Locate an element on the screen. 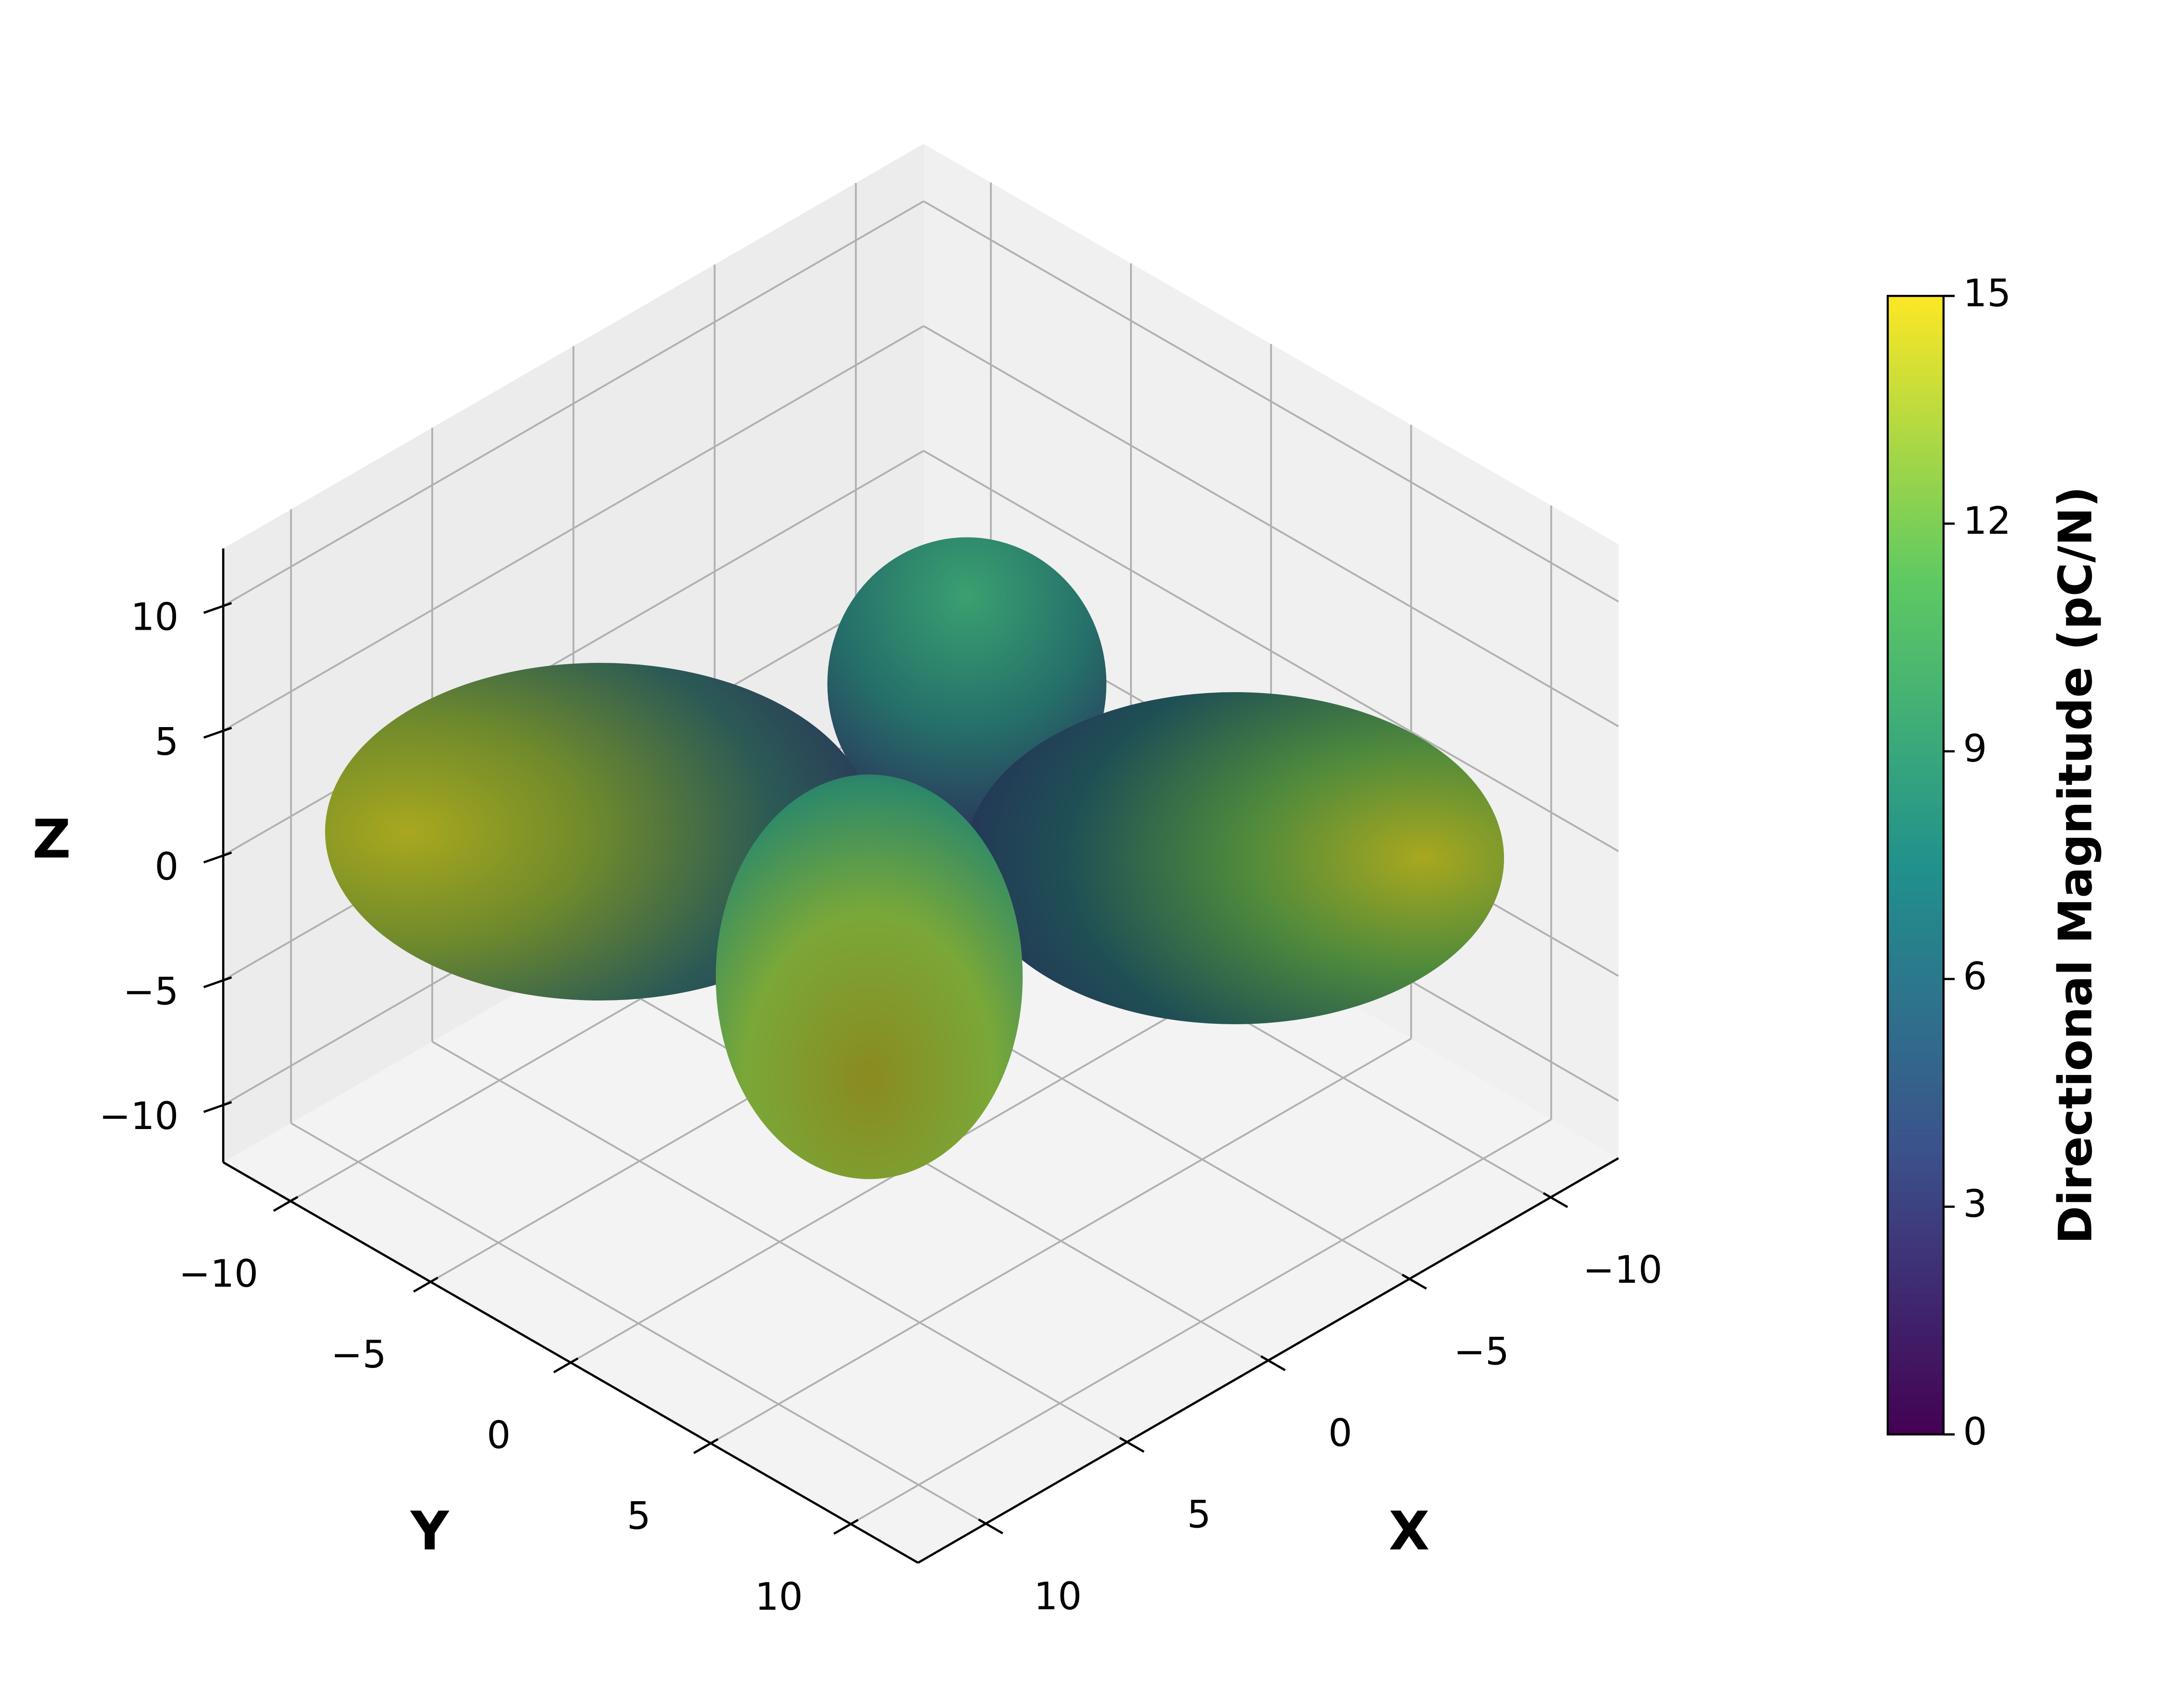 This screenshot has height=1708, width=2157. y-axis-label: Y is located at coordinates (429, 1531).